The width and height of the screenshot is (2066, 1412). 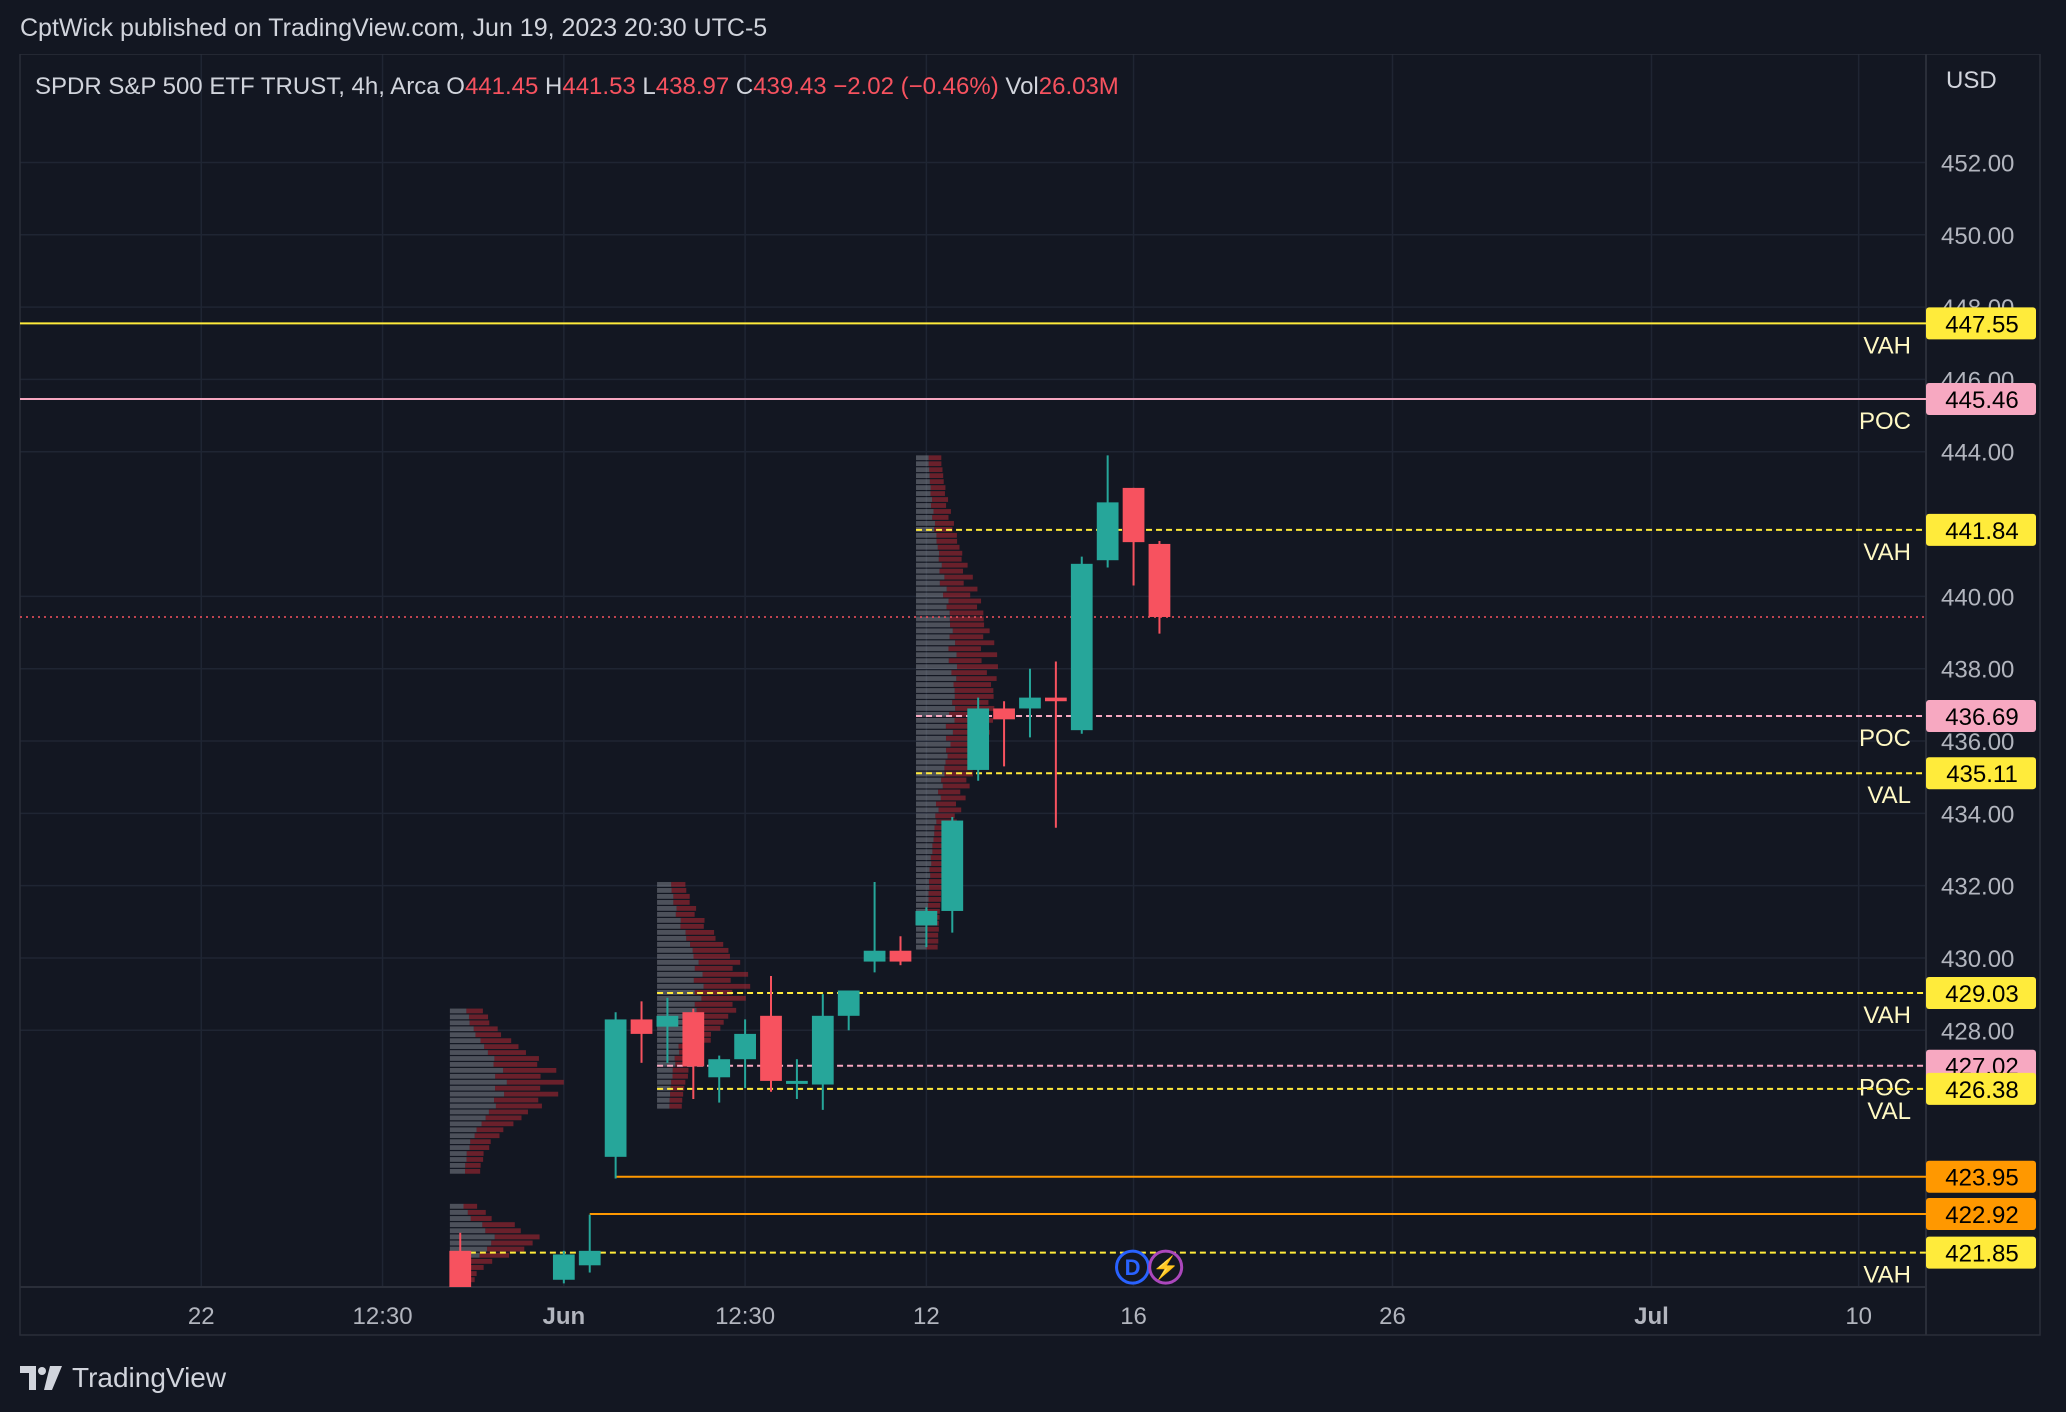 I want to click on tradingview-logo-icon, so click(x=41, y=1378).